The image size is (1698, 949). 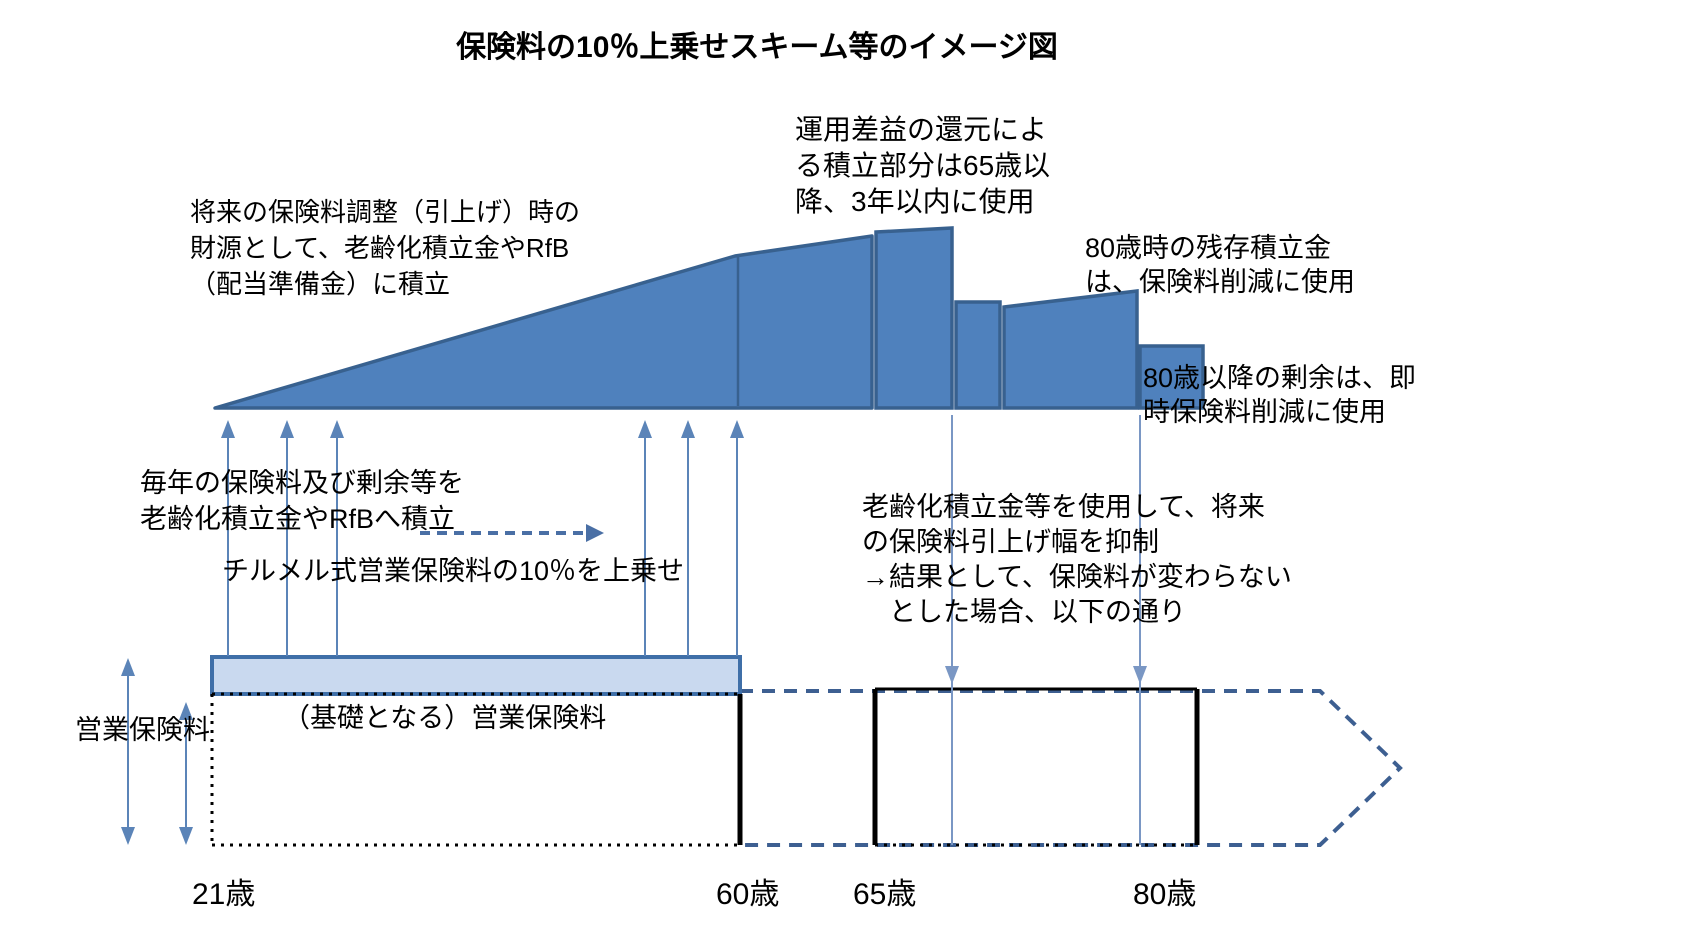 I want to click on future-dashed-chevron, so click(x=1071, y=768).